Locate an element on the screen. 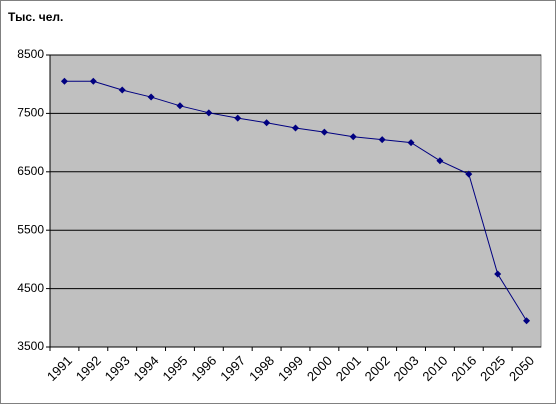 This screenshot has height=404, width=556. y-tick-label: 5500 is located at coordinates (30, 229).